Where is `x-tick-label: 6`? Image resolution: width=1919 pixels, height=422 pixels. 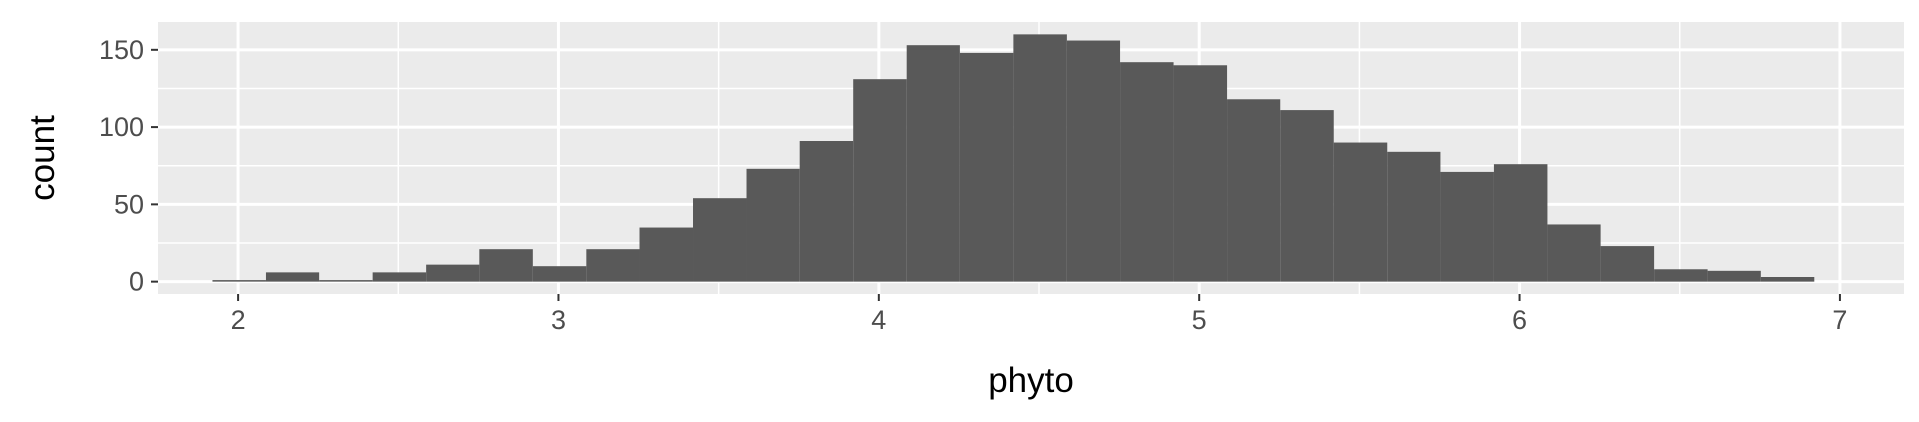 x-tick-label: 6 is located at coordinates (1519, 320).